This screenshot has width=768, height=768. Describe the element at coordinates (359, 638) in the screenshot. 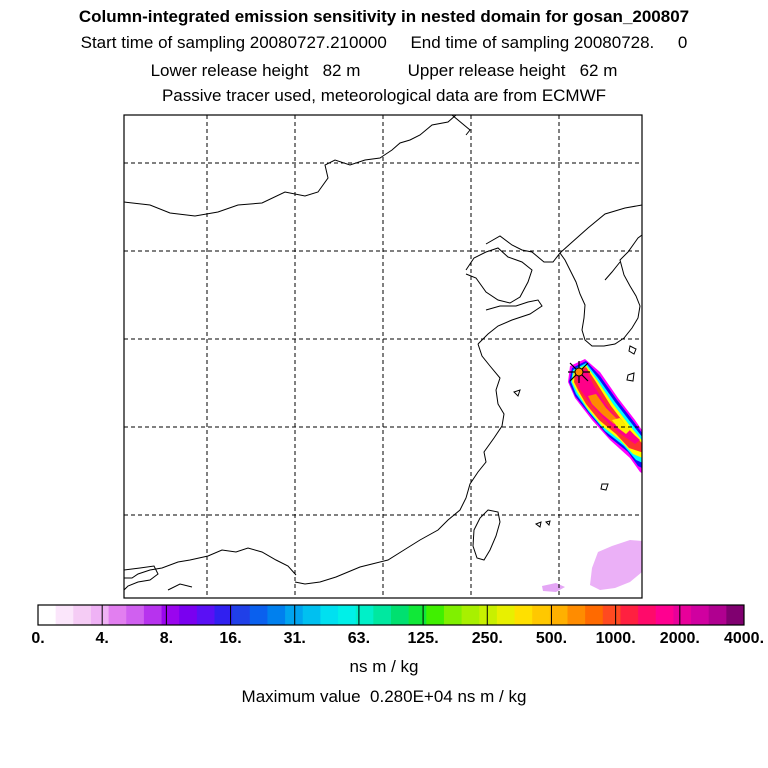

I see `colorbar-tick-label: 63.` at that location.